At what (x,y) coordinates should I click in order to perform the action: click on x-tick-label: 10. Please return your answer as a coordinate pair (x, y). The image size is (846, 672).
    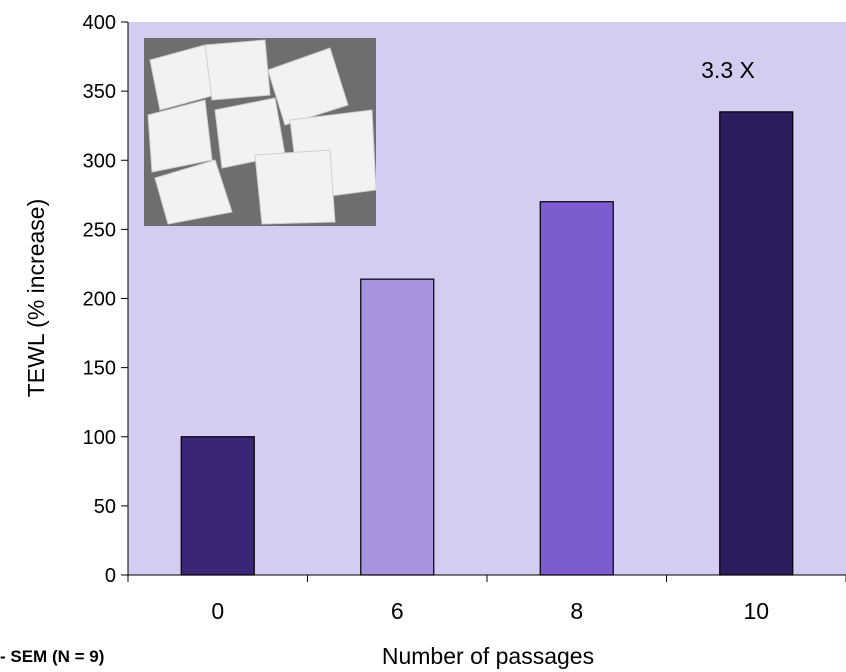
    Looking at the image, I should click on (756, 611).